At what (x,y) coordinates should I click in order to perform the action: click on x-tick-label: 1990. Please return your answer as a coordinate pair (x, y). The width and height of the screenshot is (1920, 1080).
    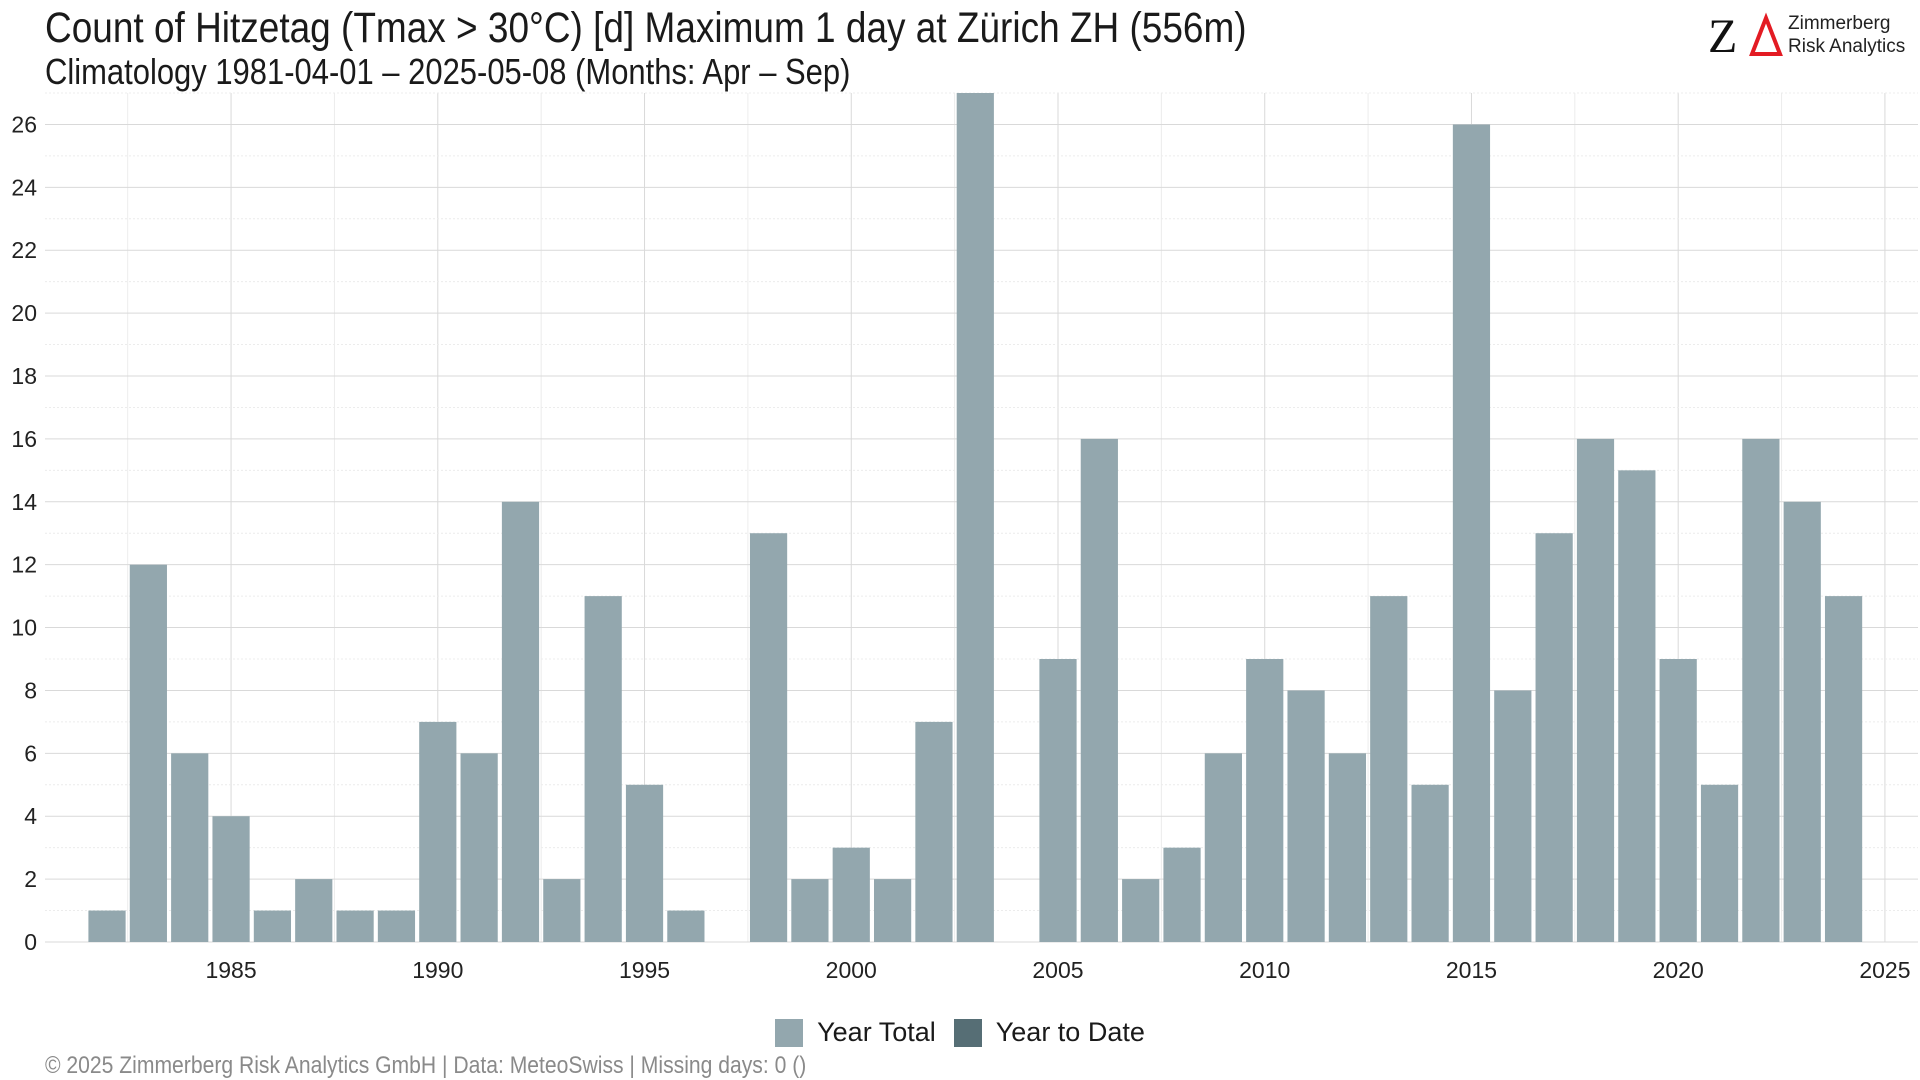
    Looking at the image, I should click on (437, 970).